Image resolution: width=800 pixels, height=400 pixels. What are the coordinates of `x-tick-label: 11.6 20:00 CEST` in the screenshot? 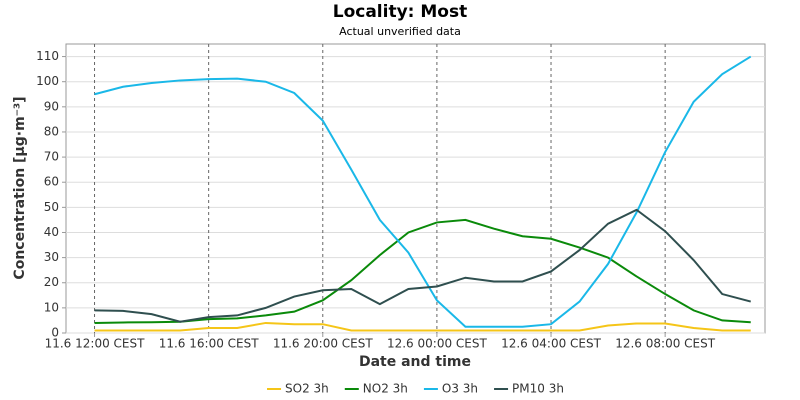 It's located at (323, 344).